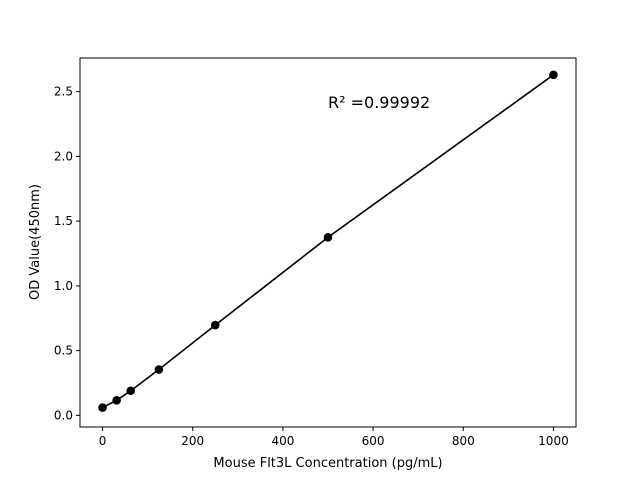 This screenshot has height=484, width=640. Describe the element at coordinates (373, 441) in the screenshot. I see `x-tick-label: 600` at that location.